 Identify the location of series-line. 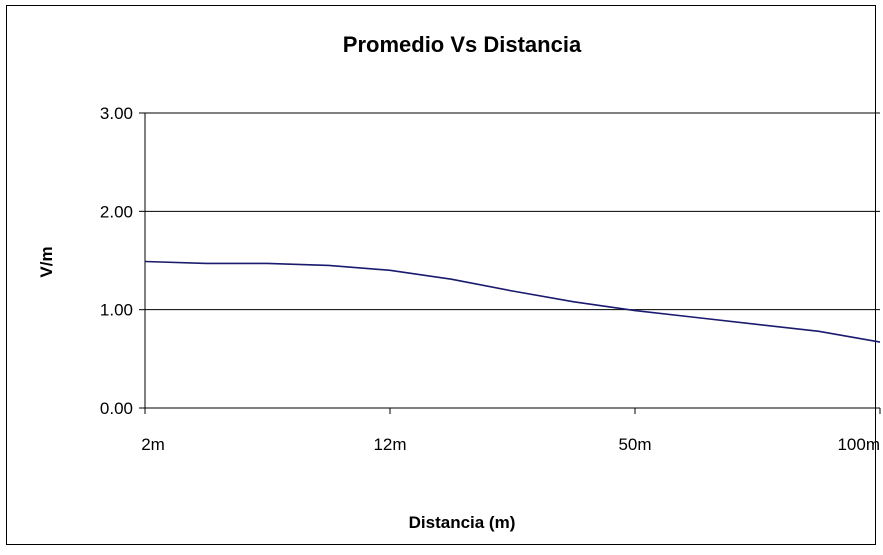
(512, 301).